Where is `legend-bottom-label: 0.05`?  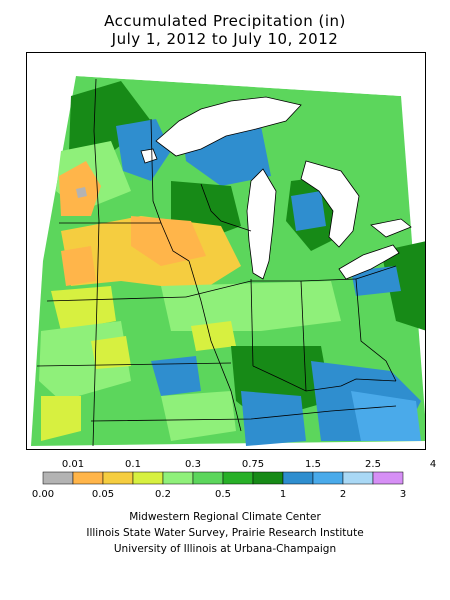
legend-bottom-label: 0.05 is located at coordinates (103, 494).